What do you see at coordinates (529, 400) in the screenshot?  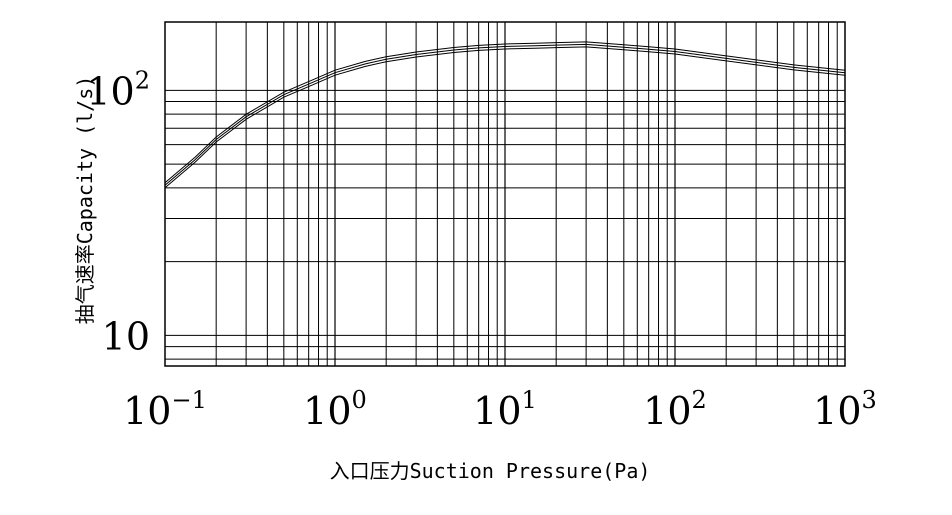 I see `x-tick-exponent: 1` at bounding box center [529, 400].